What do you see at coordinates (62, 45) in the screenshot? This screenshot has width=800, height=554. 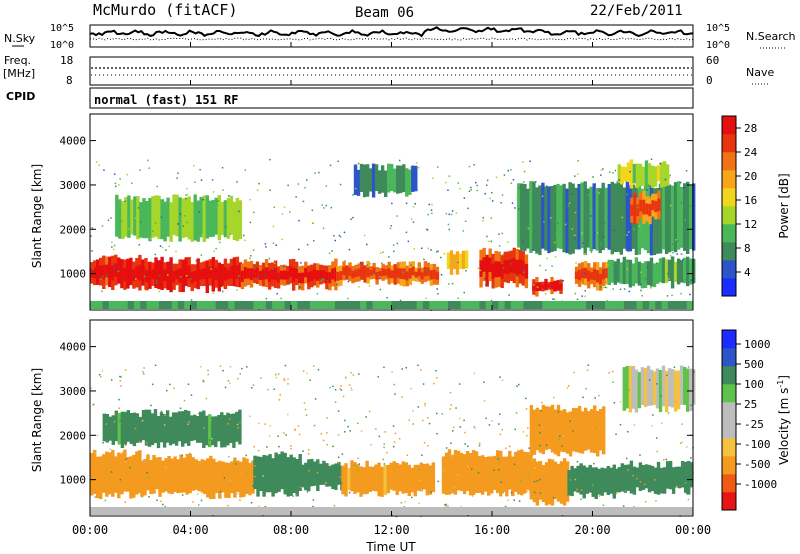 I see `noise-left-tick-bottom: 10^0` at bounding box center [62, 45].